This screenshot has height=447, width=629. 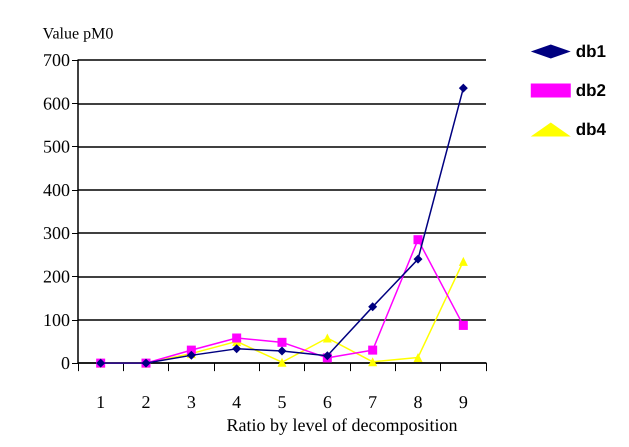 I want to click on x-tick-label: 3, so click(x=191, y=402).